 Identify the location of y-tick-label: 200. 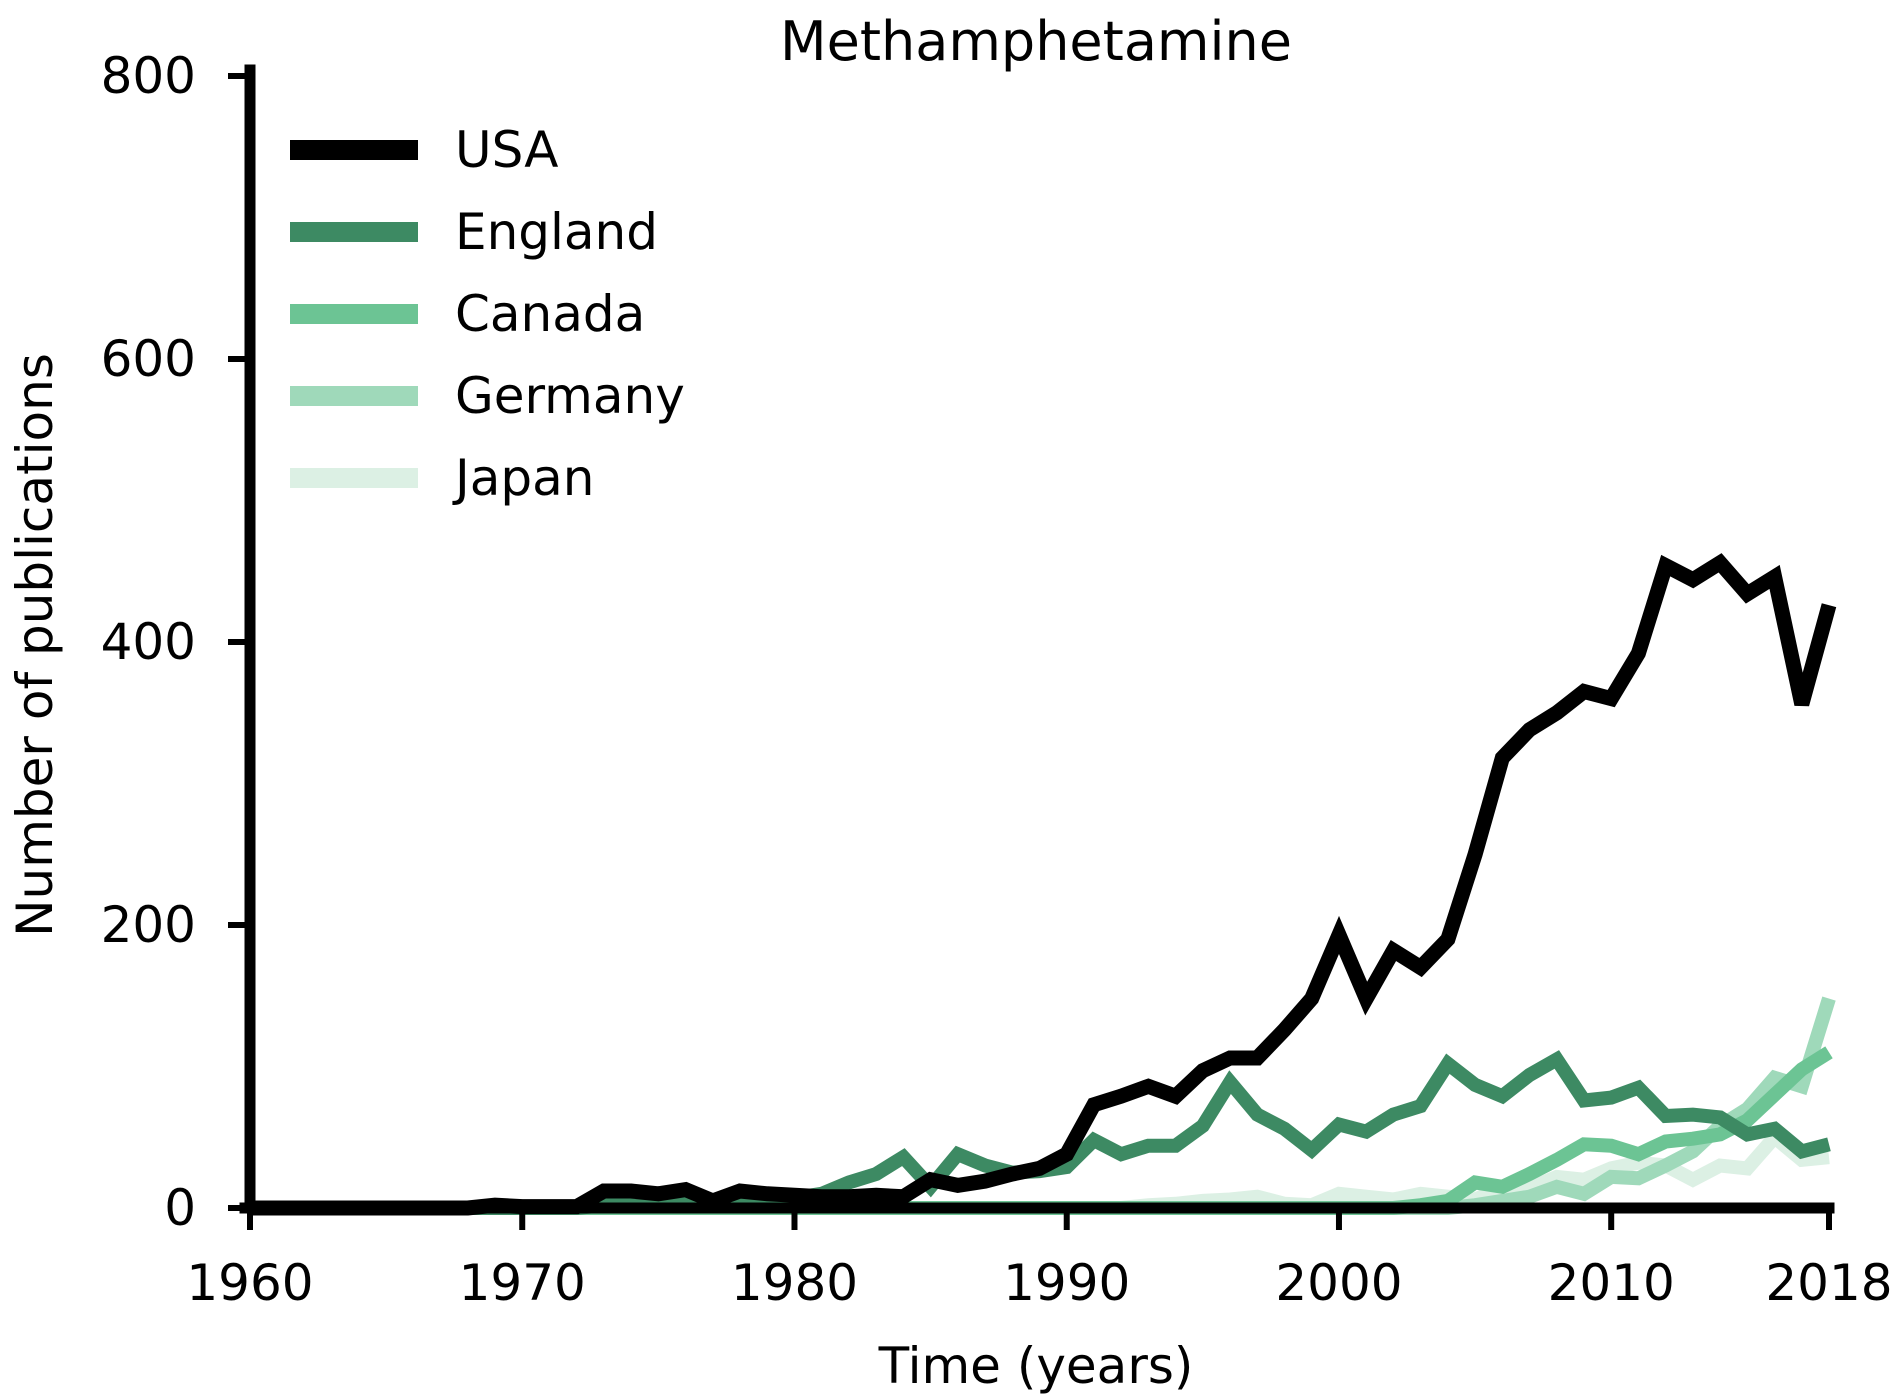
(148, 925).